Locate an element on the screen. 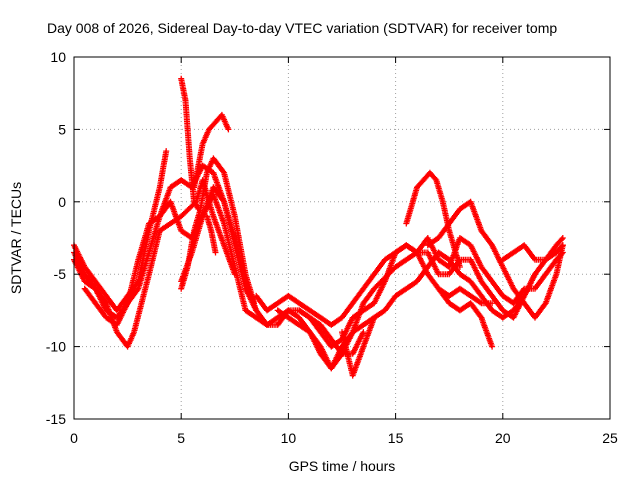  y-tick-label: -15 is located at coordinates (56, 419).